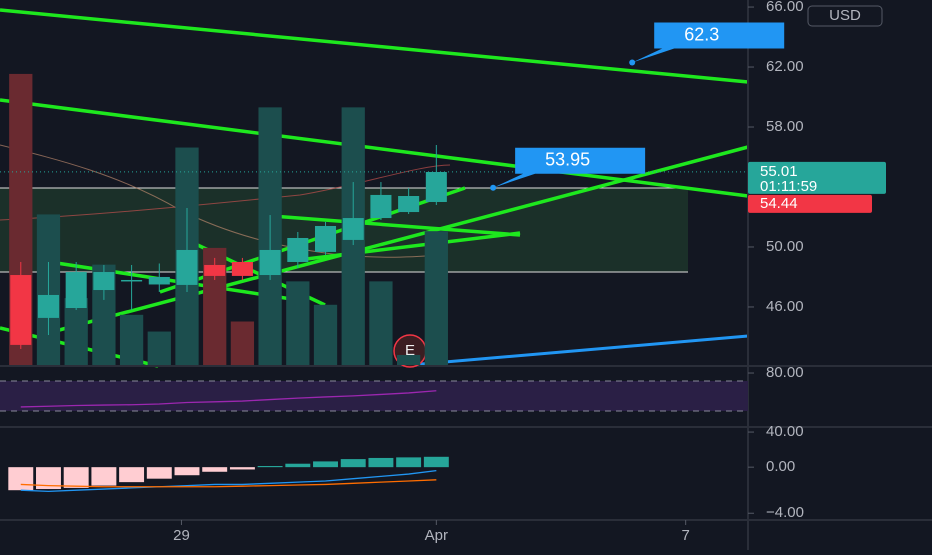 This screenshot has height=555, width=932. Describe the element at coordinates (785, 66) in the screenshot. I see `y-tick-label: 62.00` at that location.